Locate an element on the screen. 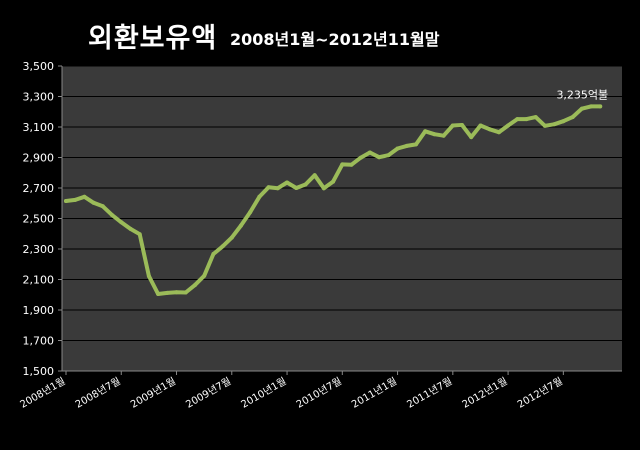  y-tick-label: 2,300 is located at coordinates (39, 249).